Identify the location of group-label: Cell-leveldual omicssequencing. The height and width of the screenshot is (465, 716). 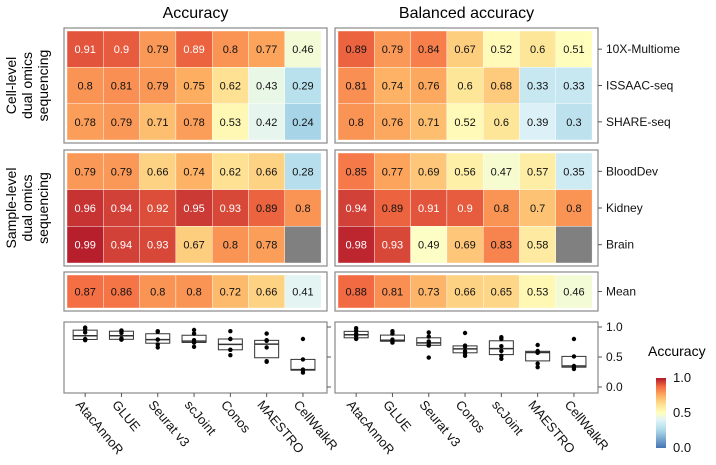
(27, 86).